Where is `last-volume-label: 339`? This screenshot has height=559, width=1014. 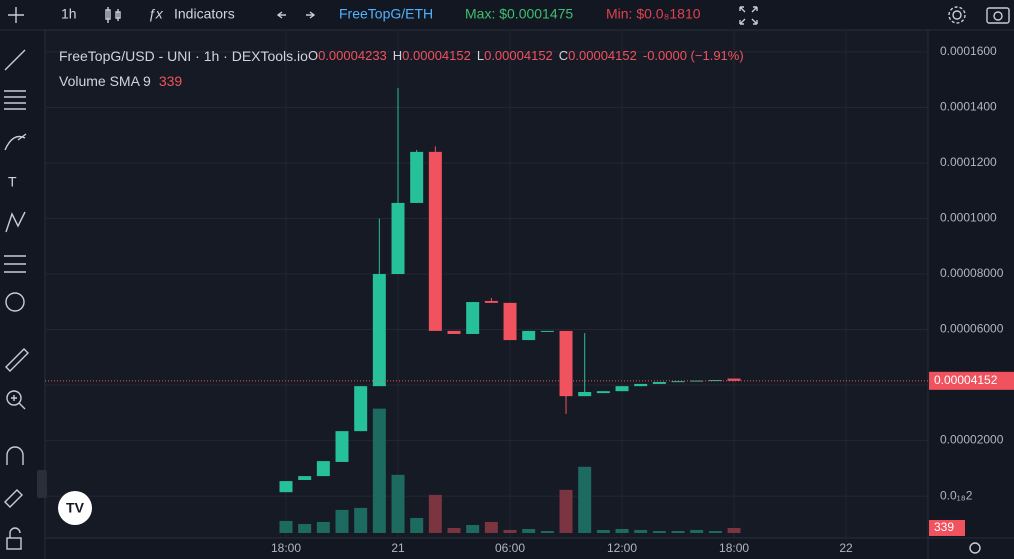 last-volume-label: 339 is located at coordinates (944, 527).